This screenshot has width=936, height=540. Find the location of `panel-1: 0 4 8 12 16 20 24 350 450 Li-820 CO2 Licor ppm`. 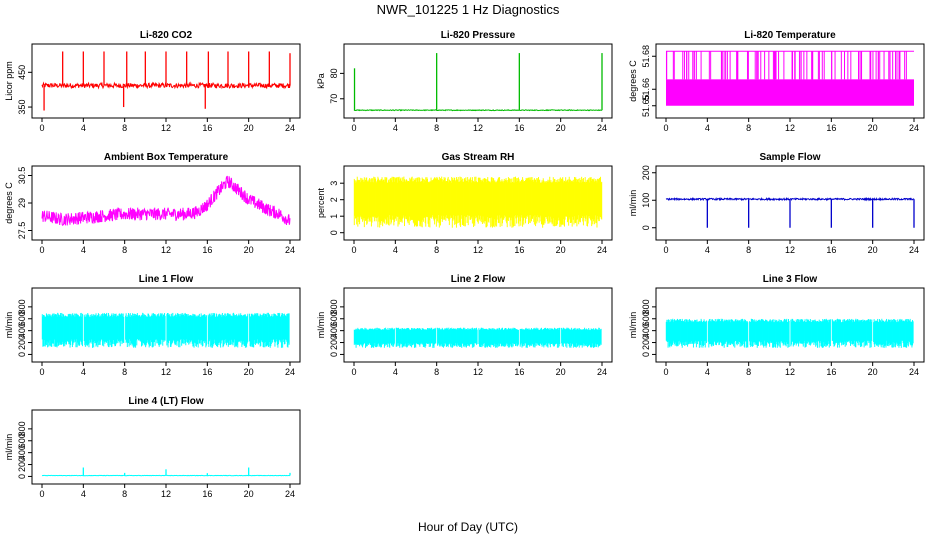

panel-1: 0 4 8 12 16 20 24 350 450 Li-820 CO2 Licor ppm is located at coordinates (152, 81).